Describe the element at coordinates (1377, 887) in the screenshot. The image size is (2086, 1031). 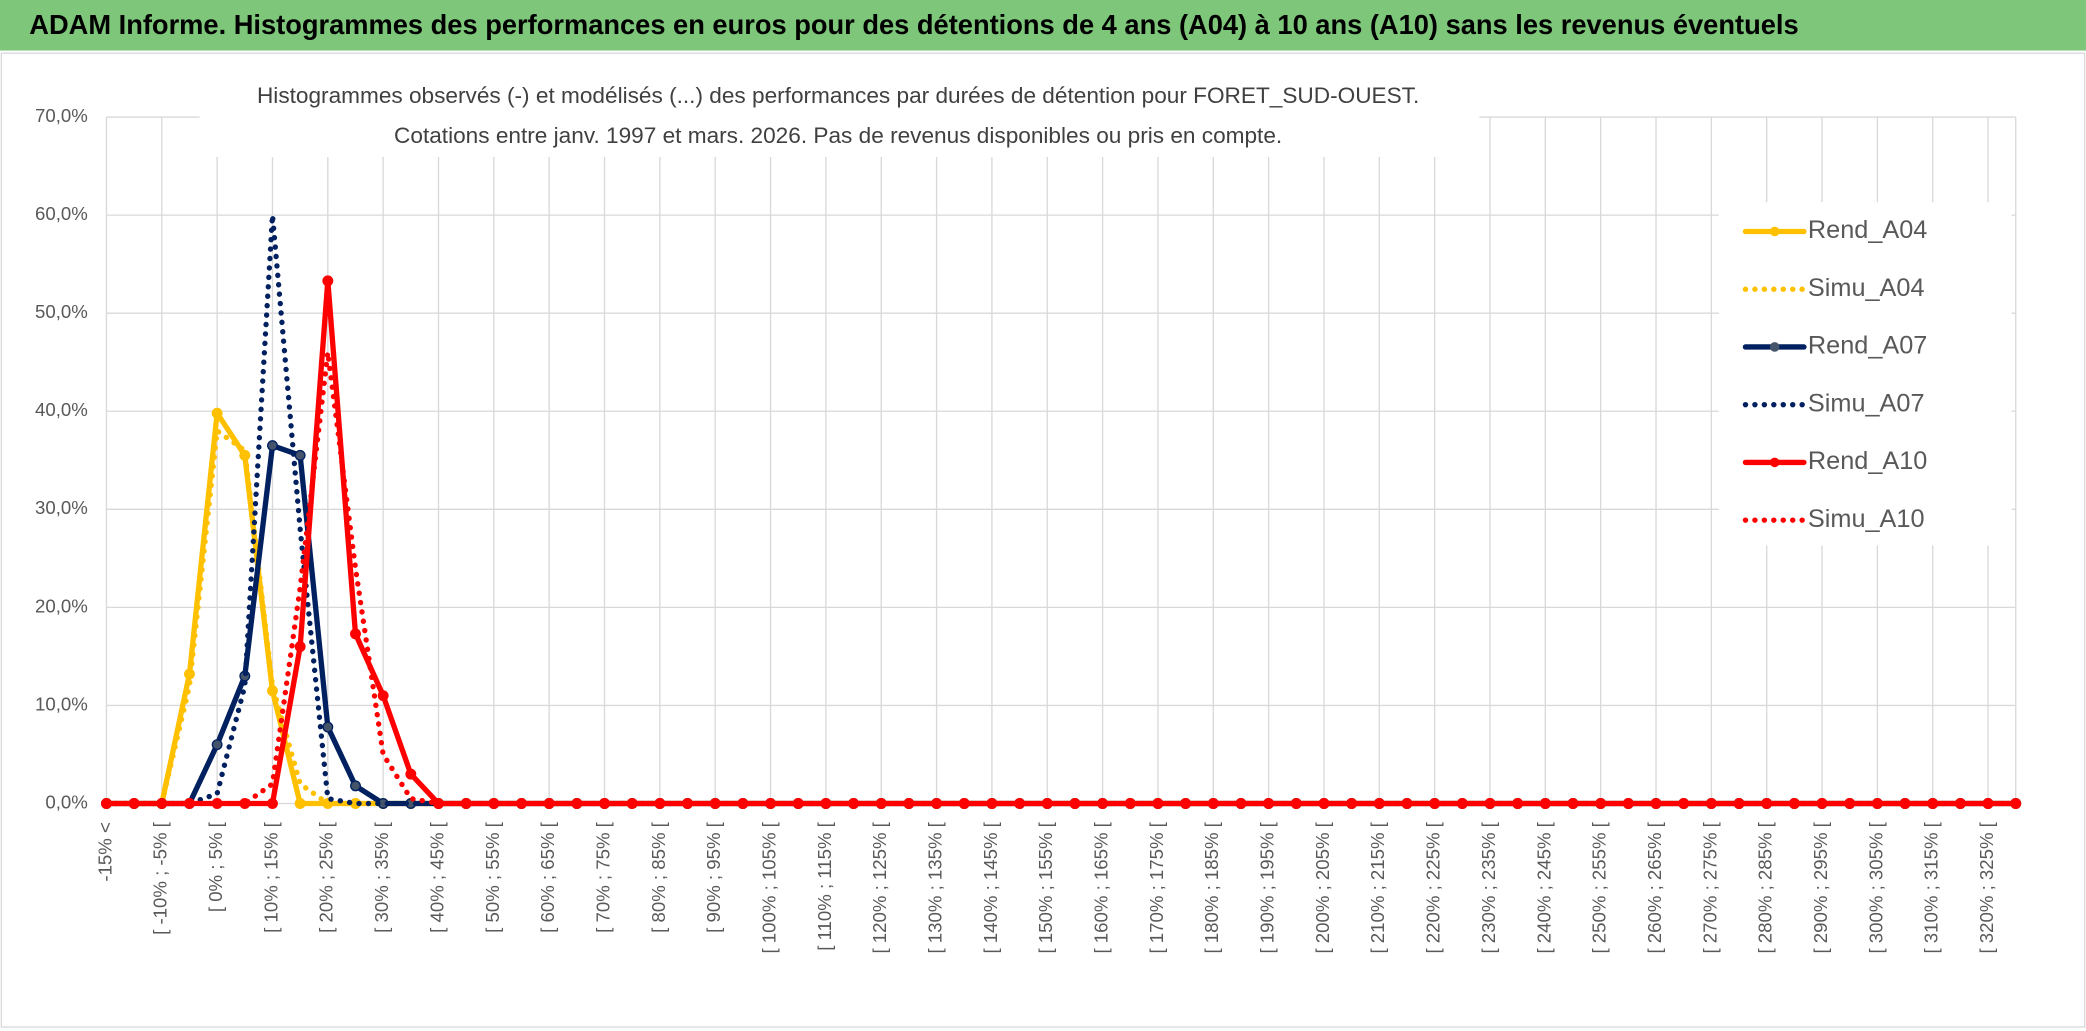
I see `x-tick-label: [ 210% ; 215% [` at that location.